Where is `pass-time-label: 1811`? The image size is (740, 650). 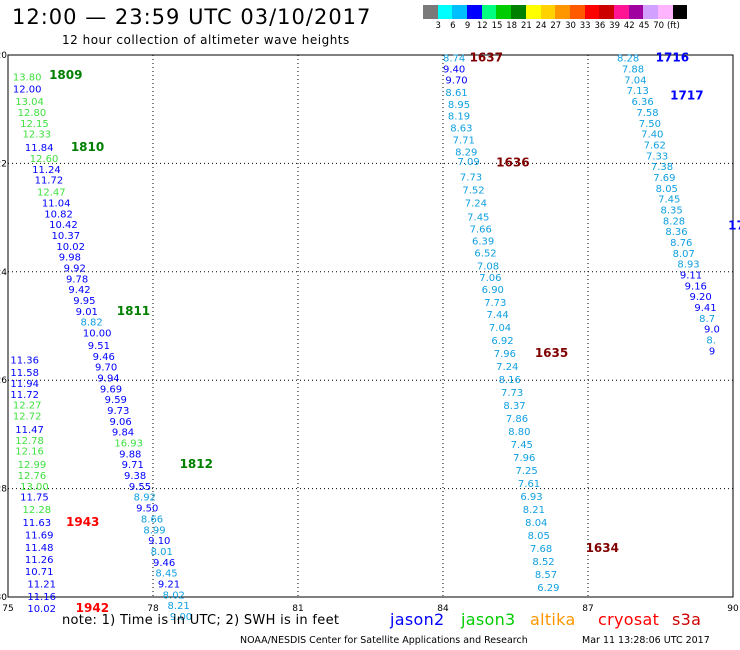 pass-time-label: 1811 is located at coordinates (133, 311).